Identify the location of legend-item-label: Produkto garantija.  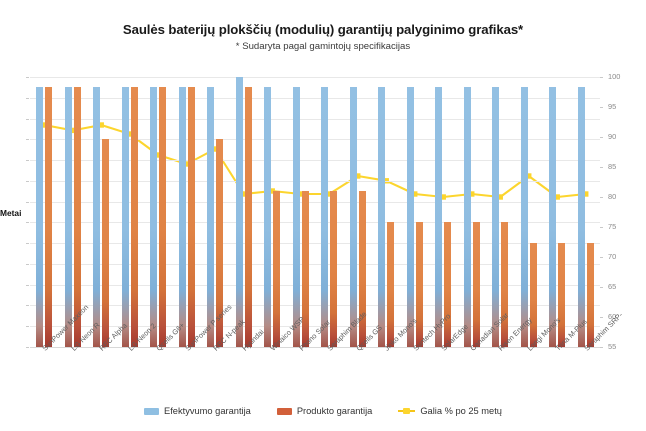
(334, 411).